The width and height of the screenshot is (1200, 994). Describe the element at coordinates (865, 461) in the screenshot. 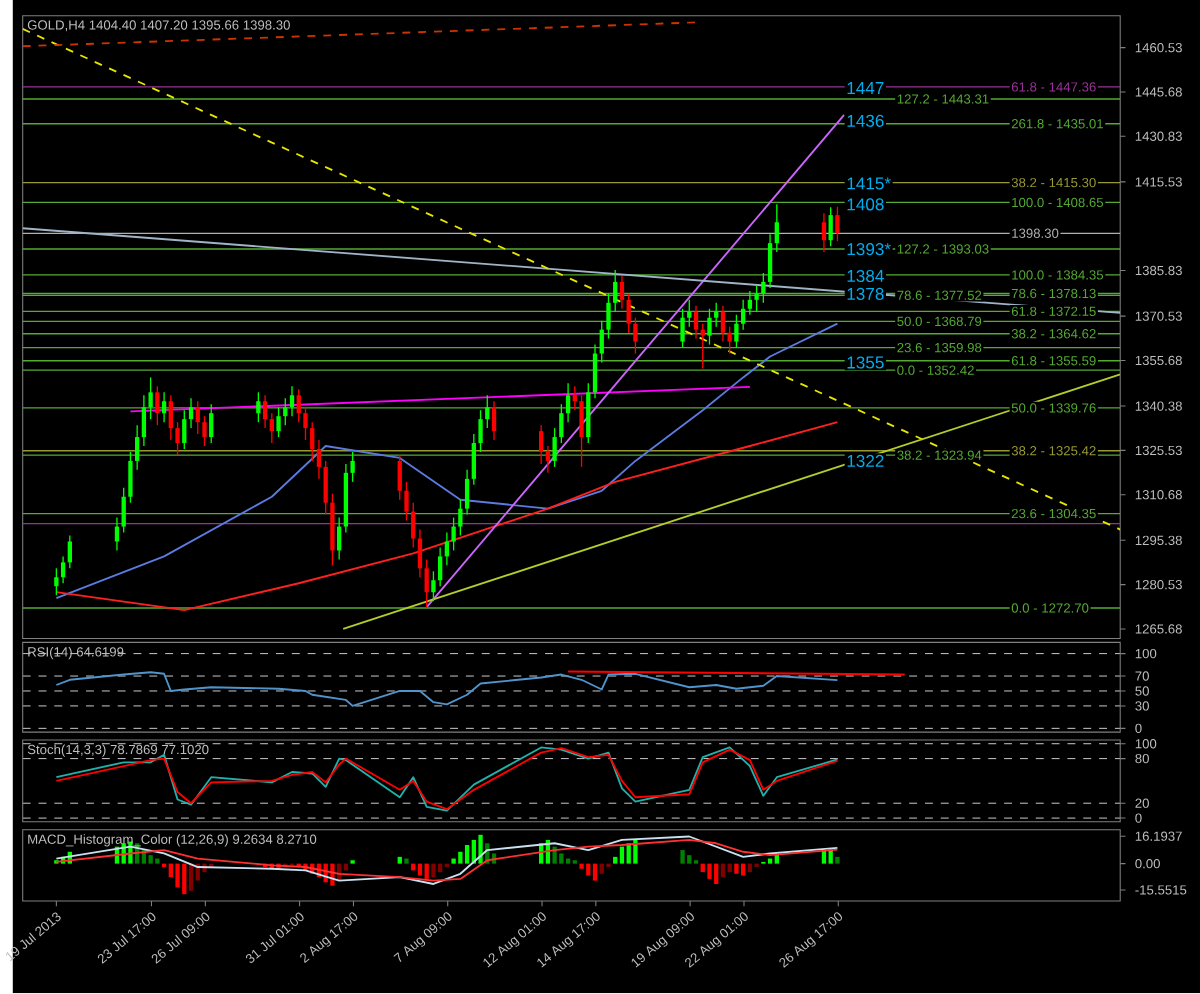

I see `annotation: 1322` at that location.